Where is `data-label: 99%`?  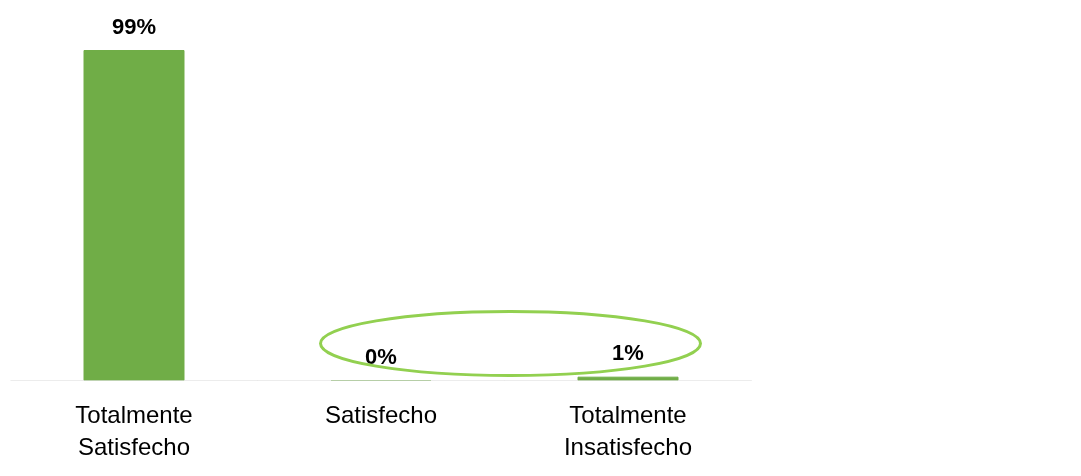 data-label: 99% is located at coordinates (134, 26).